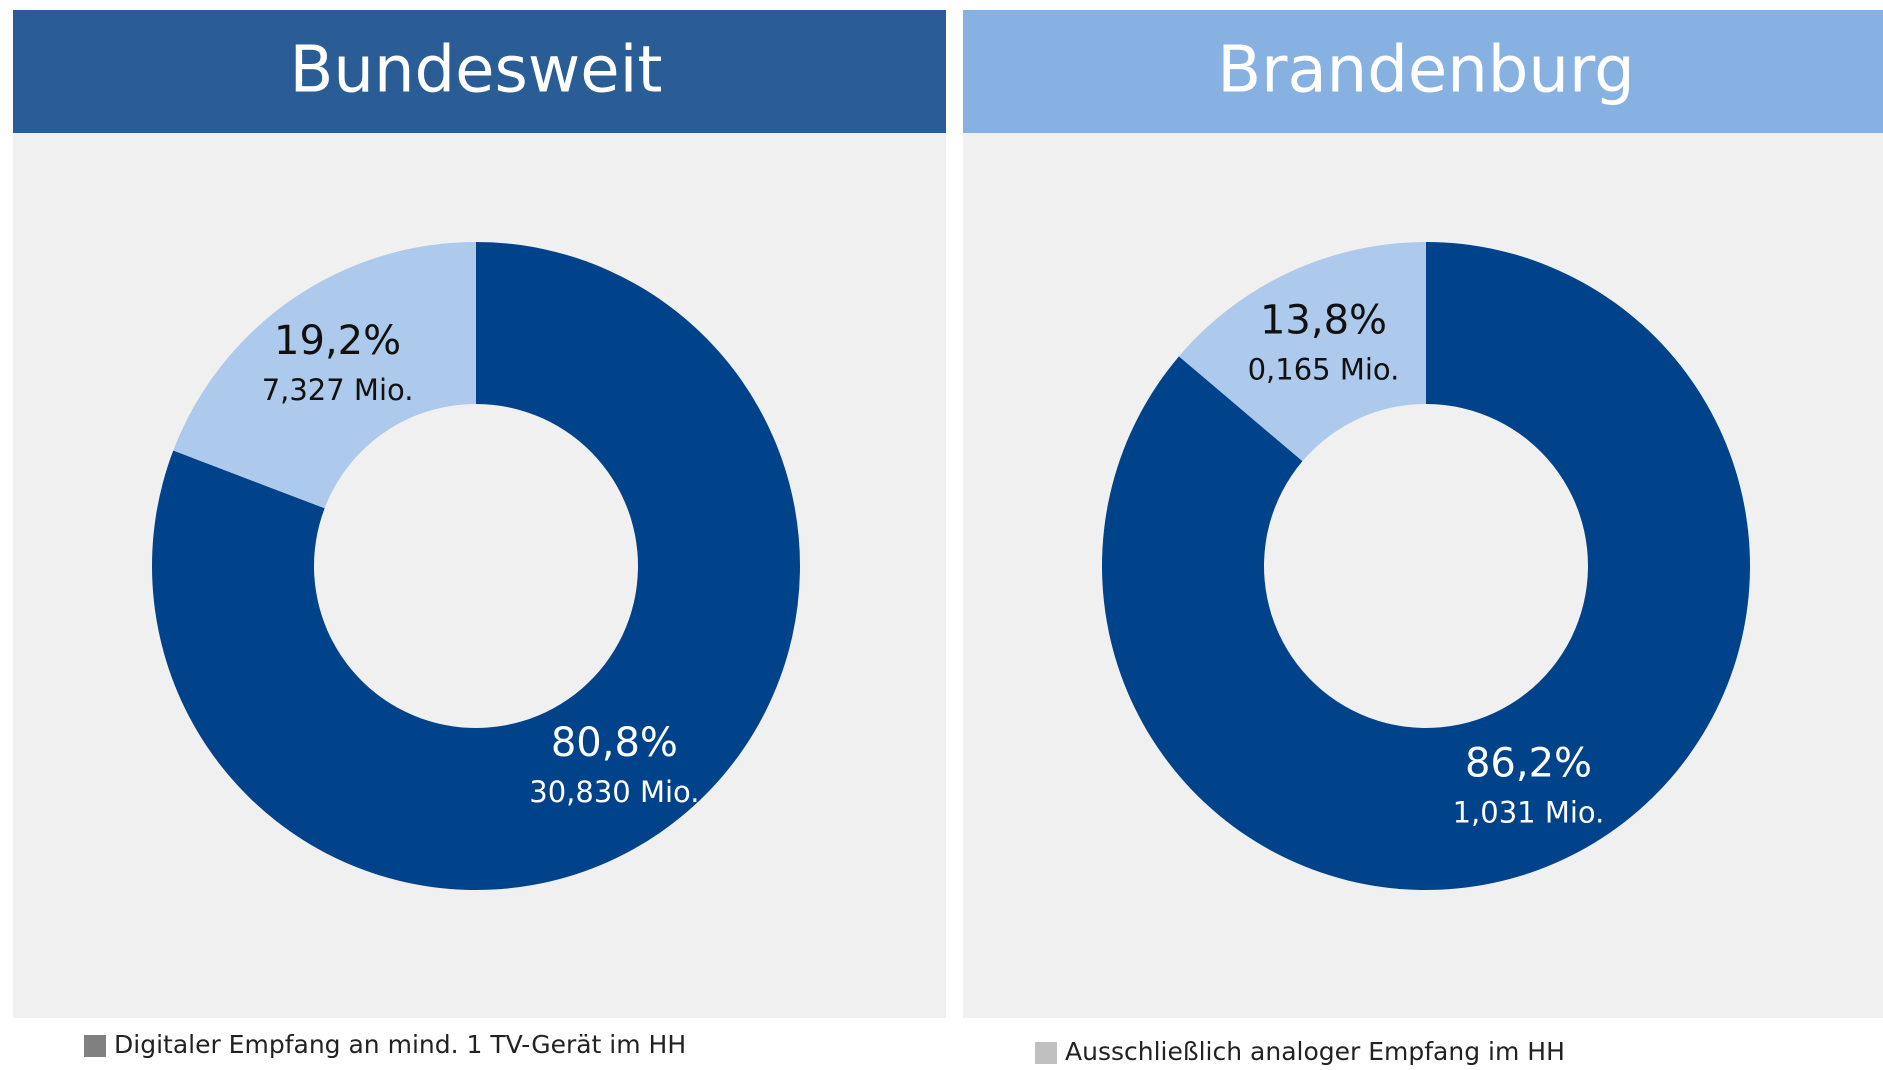  I want to click on slice-sub-label: 7,327 Mio., so click(338, 390).